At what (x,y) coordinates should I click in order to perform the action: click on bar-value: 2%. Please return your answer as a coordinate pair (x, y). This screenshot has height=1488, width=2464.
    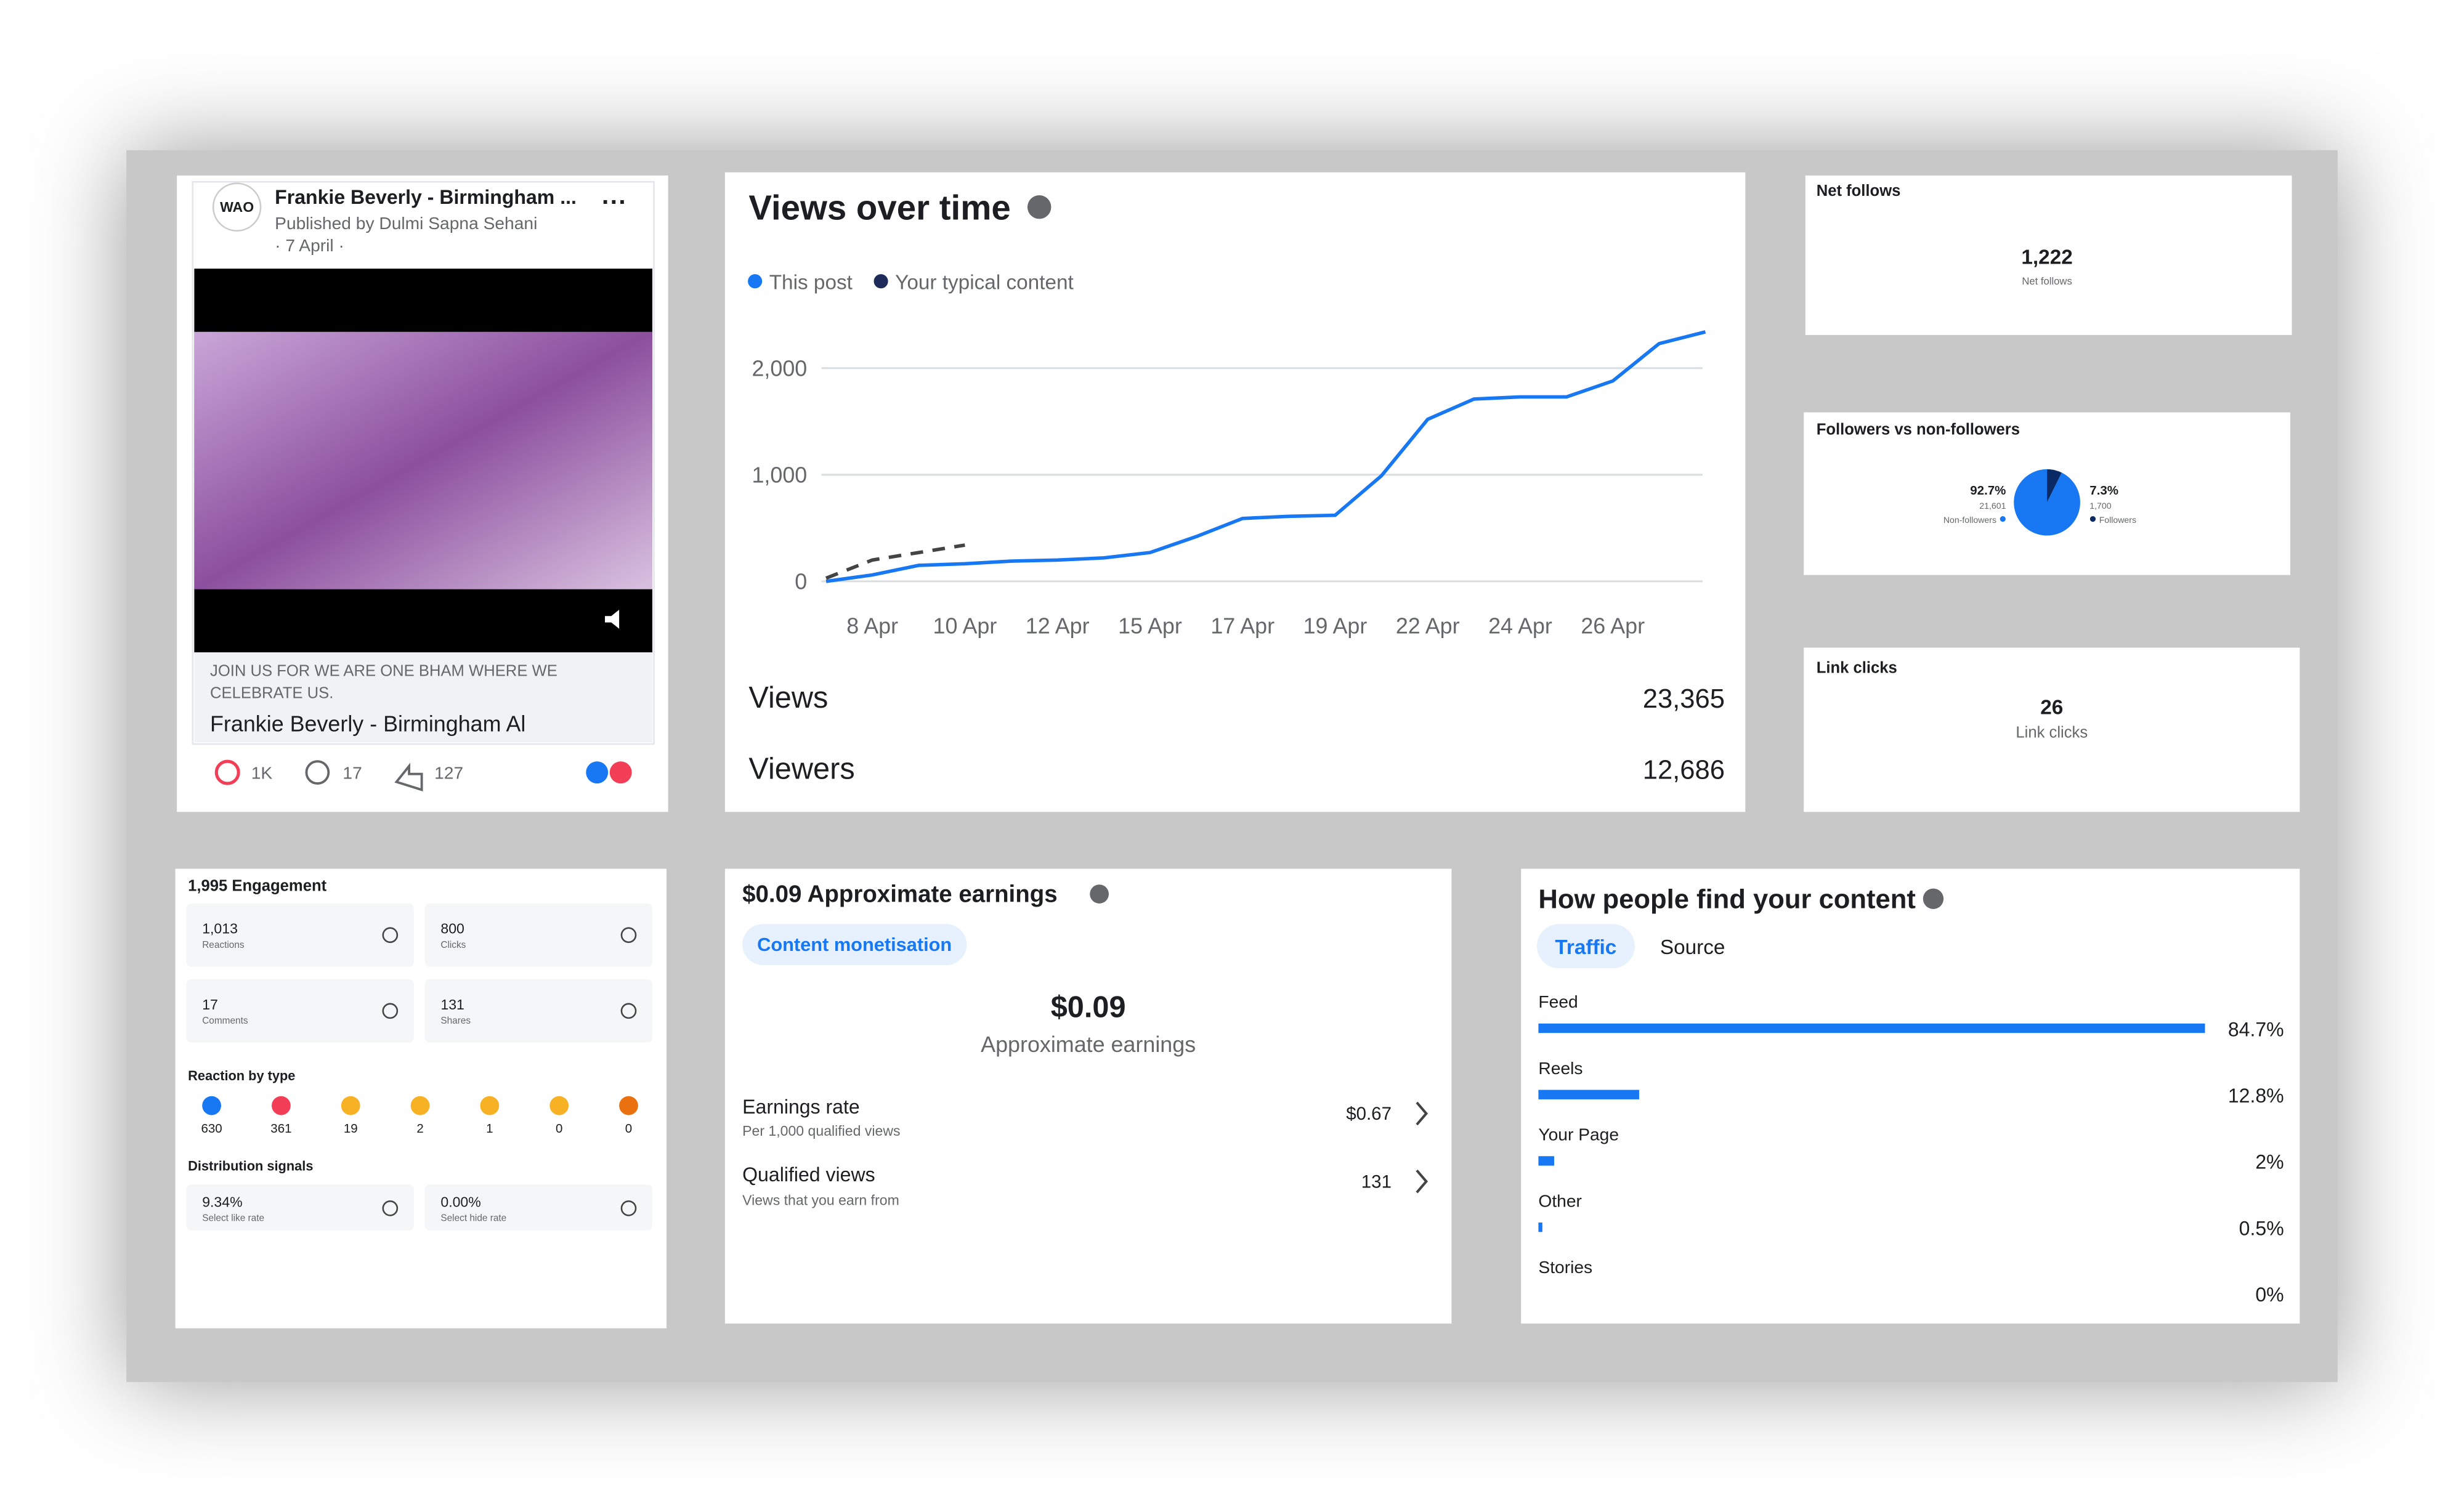
    Looking at the image, I should click on (2269, 1162).